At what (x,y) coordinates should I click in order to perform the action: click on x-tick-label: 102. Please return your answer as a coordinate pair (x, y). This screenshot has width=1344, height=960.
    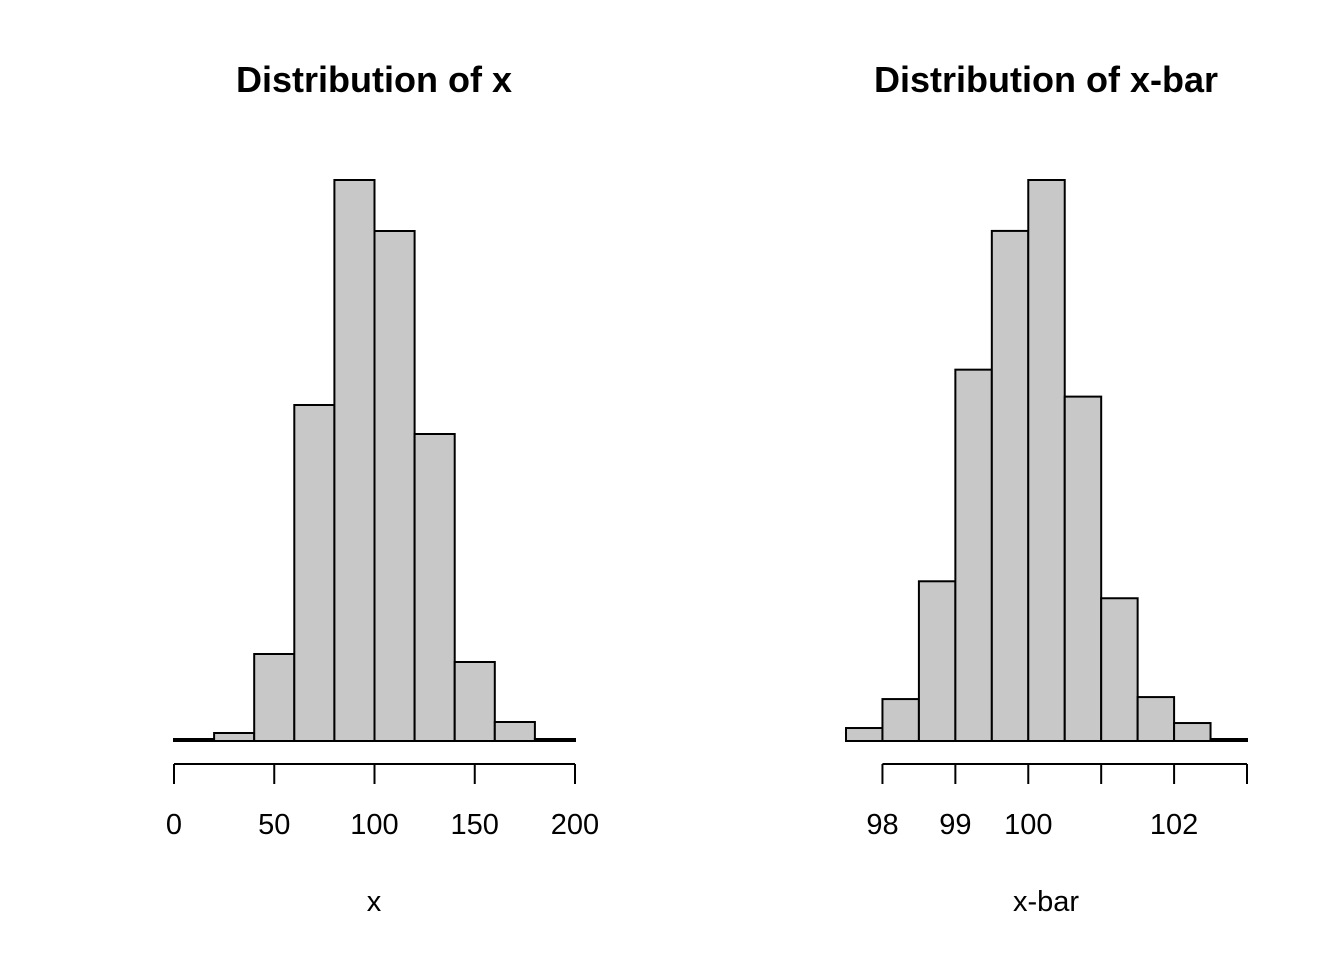
    Looking at the image, I should click on (1174, 825).